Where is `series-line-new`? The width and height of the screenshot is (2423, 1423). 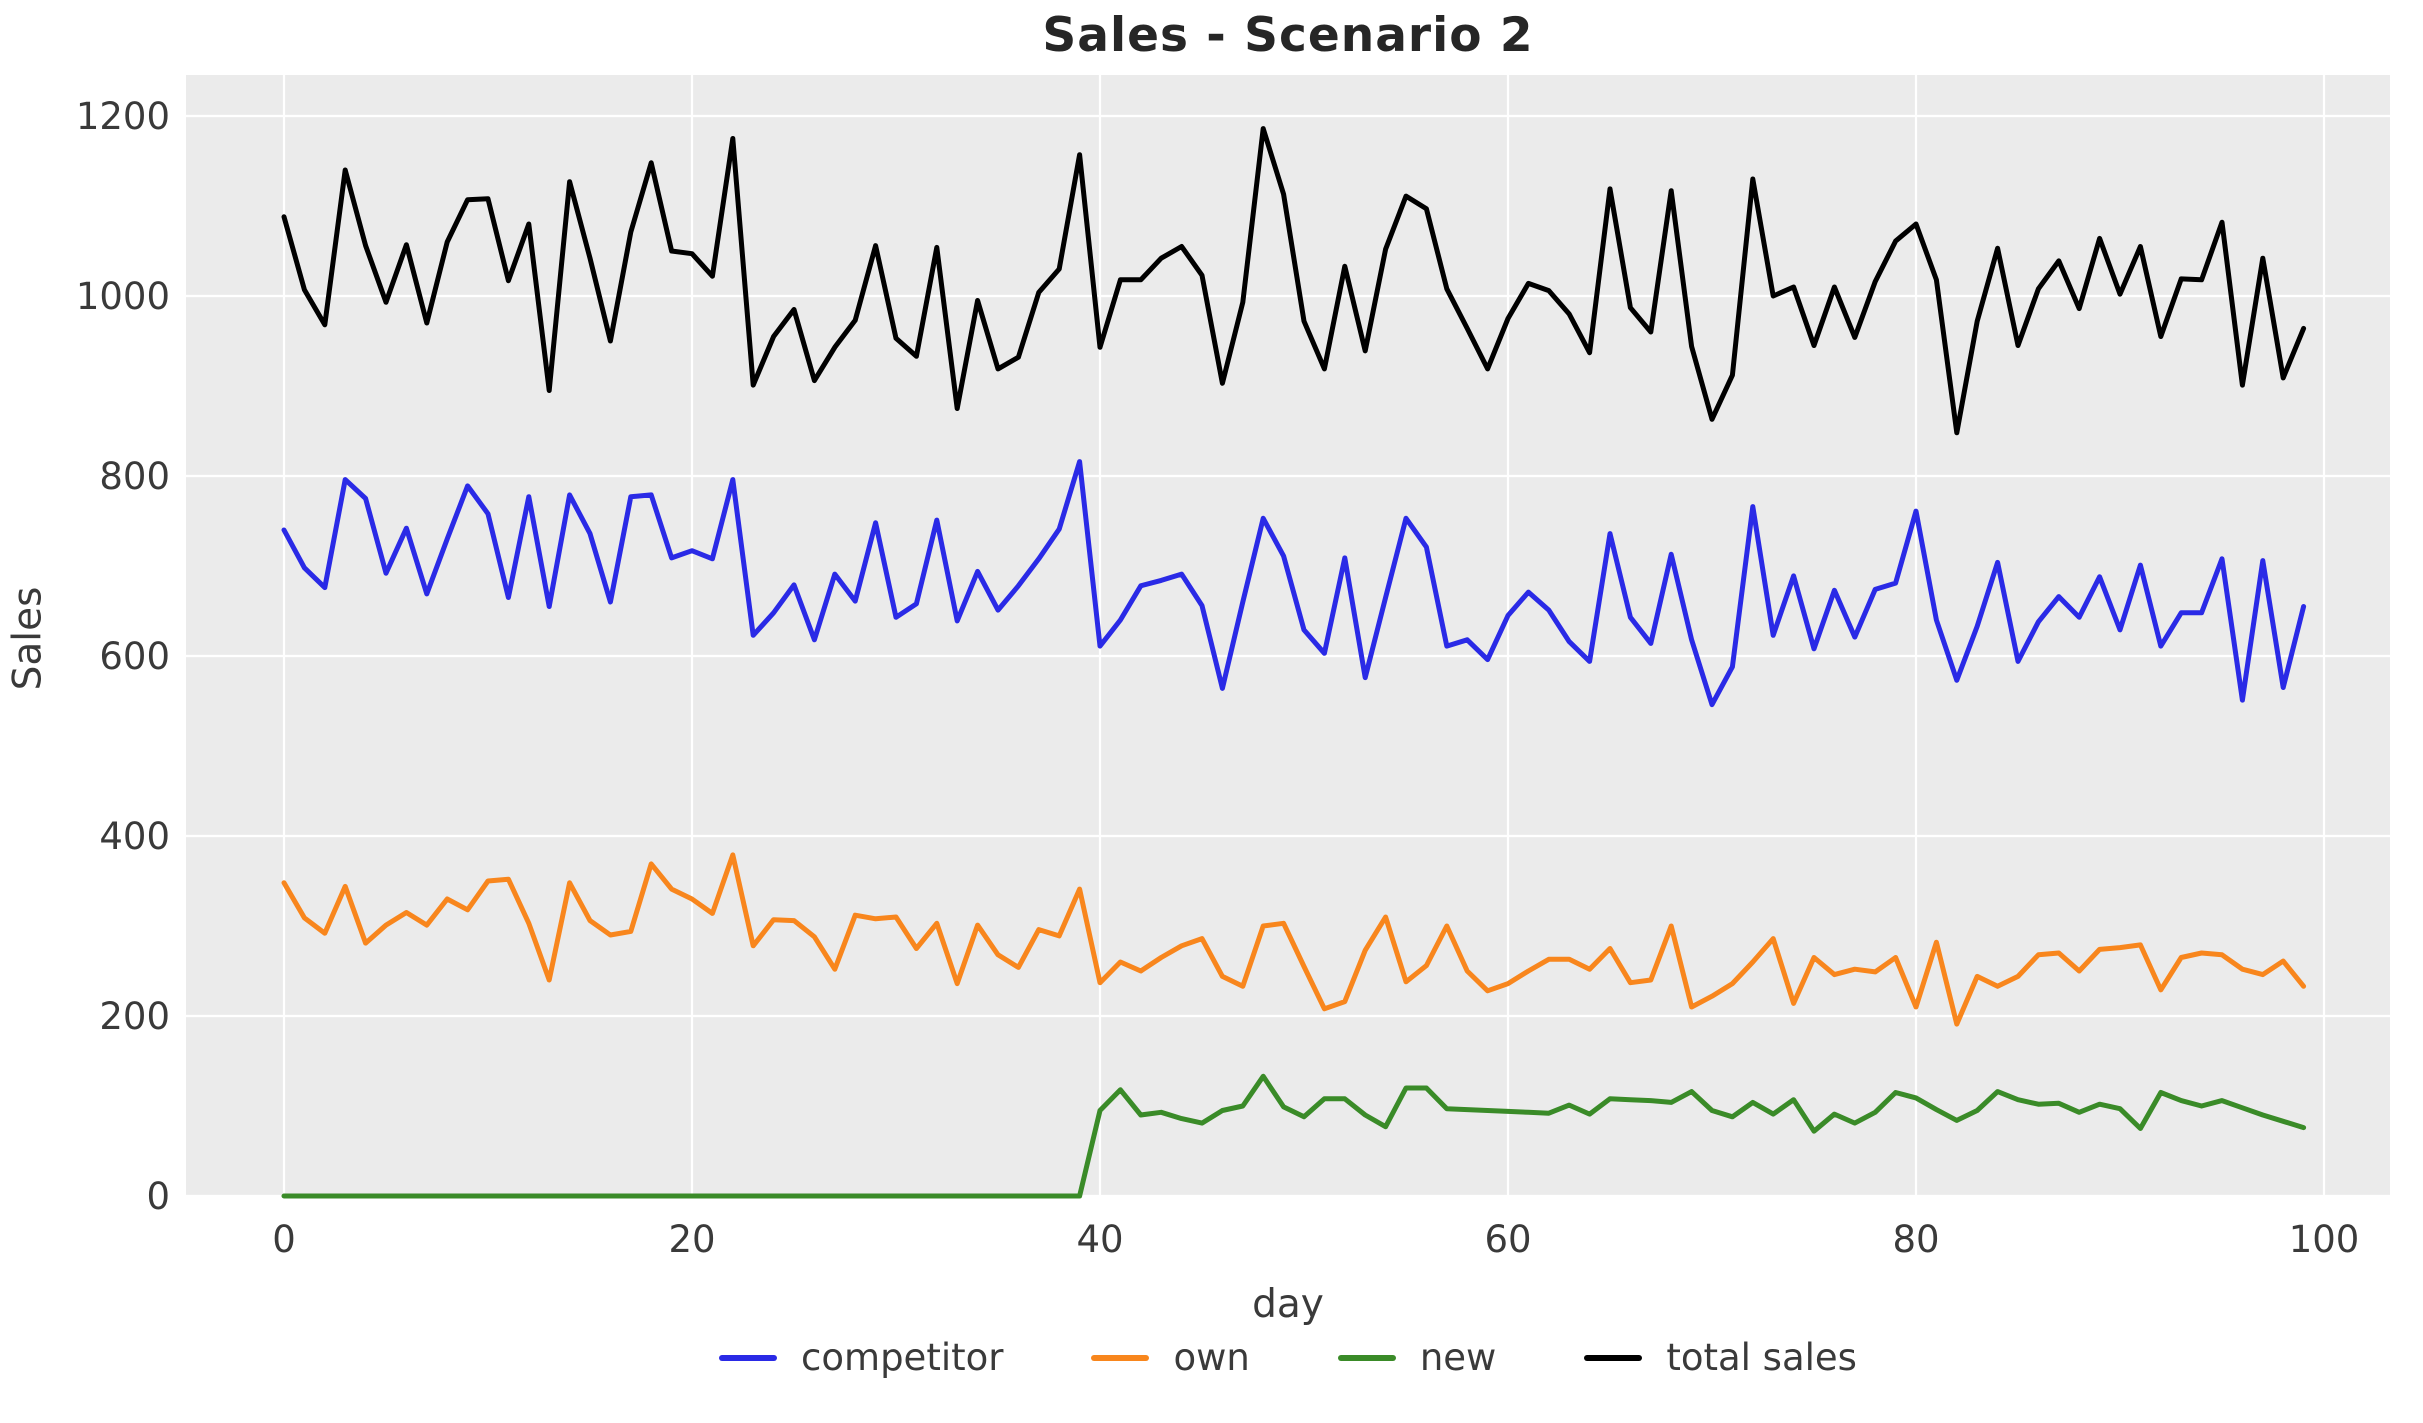 series-line-new is located at coordinates (1294, 1136).